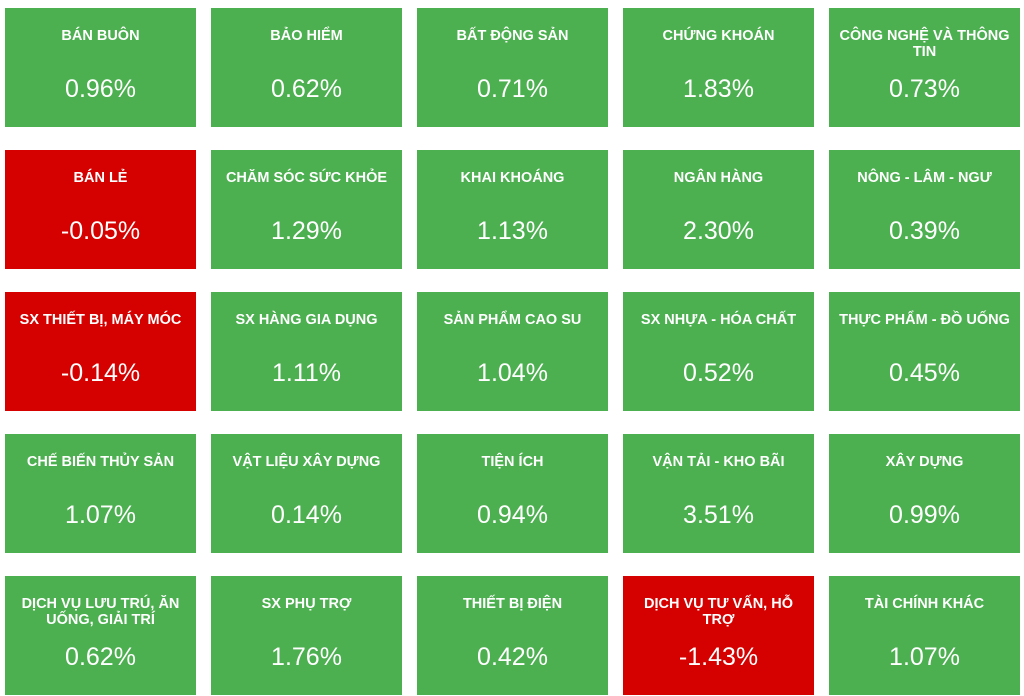 This screenshot has width=1024, height=696. I want to click on sector-change-value: 0.14%, so click(306, 515).